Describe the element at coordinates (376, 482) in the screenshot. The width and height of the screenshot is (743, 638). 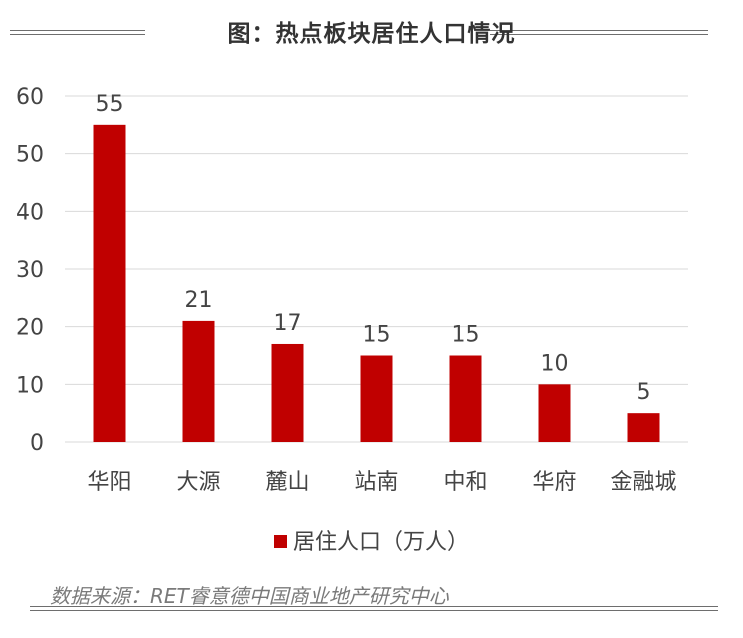
I see `x-tick-label: 站南` at that location.